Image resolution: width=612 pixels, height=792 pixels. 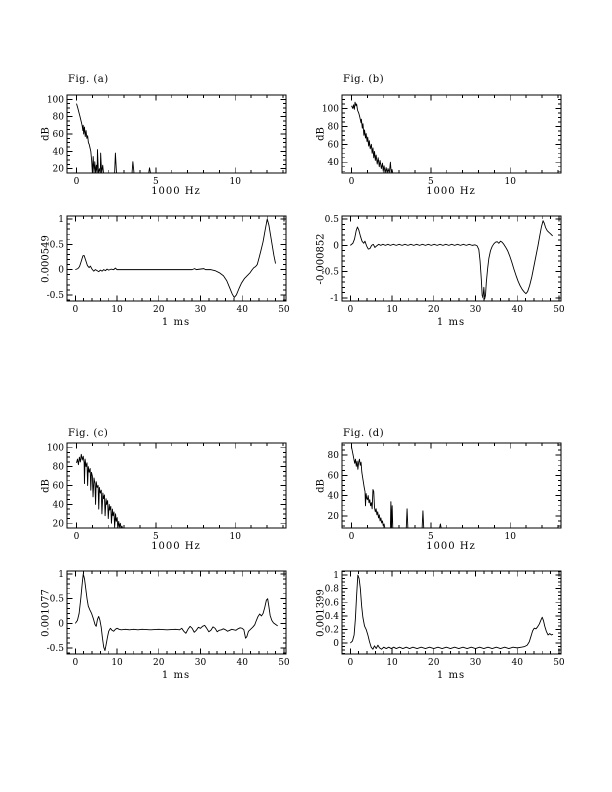 I want to click on fig-a-waveform-canvas: 0 10 20 30 40 50 -0.5 0 0.5 1, so click(x=168, y=265).